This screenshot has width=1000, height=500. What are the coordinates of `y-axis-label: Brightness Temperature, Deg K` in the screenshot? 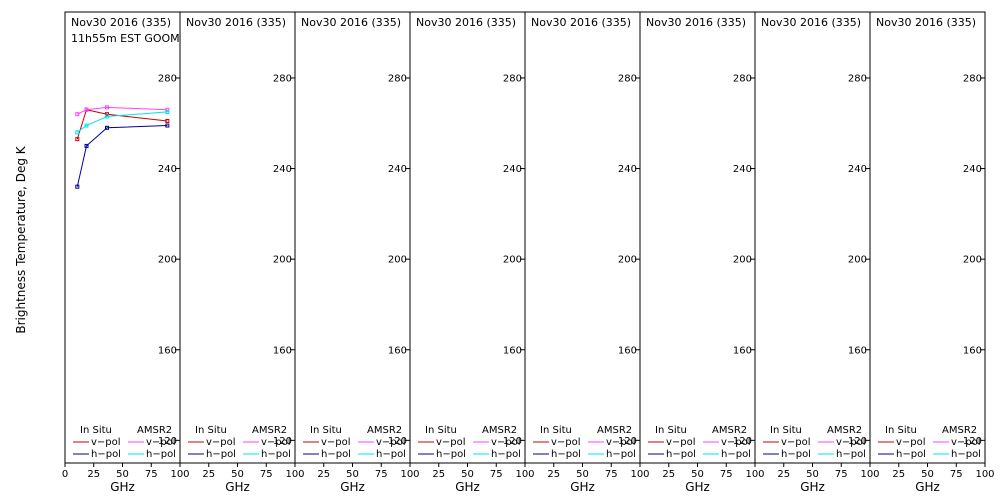 It's located at (21, 239).